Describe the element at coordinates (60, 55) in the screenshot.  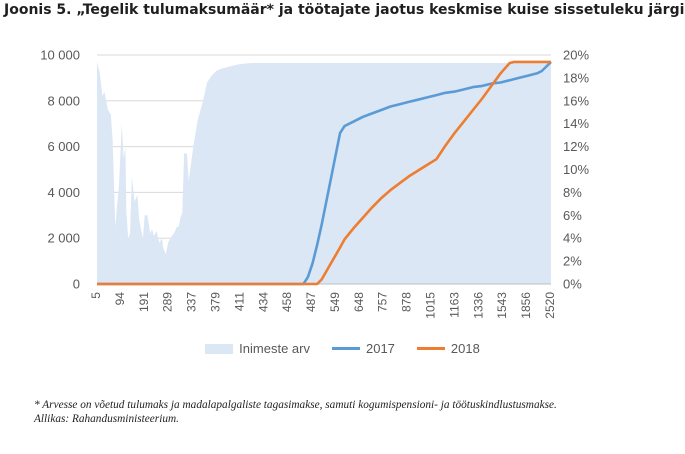
I see `y-left-tick-label: 10 000` at that location.